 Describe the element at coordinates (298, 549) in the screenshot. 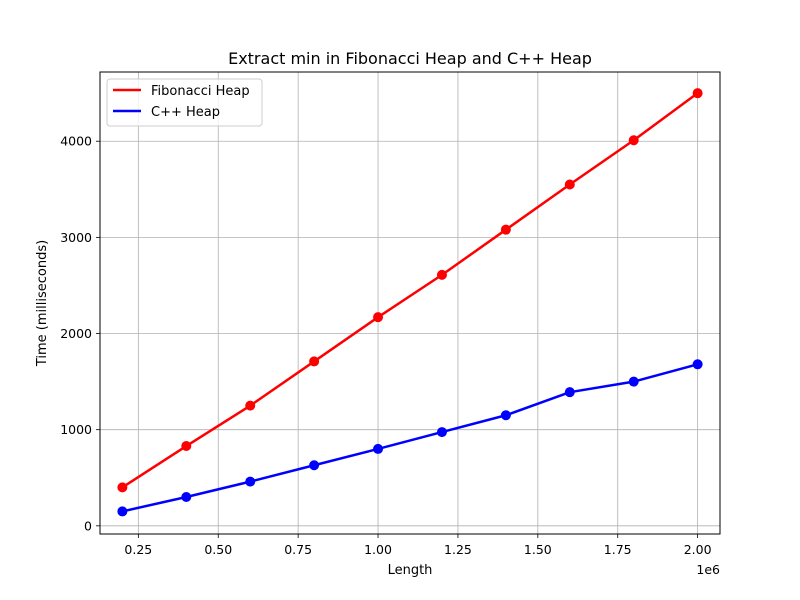

I see `x-tick-label: 0.75` at that location.